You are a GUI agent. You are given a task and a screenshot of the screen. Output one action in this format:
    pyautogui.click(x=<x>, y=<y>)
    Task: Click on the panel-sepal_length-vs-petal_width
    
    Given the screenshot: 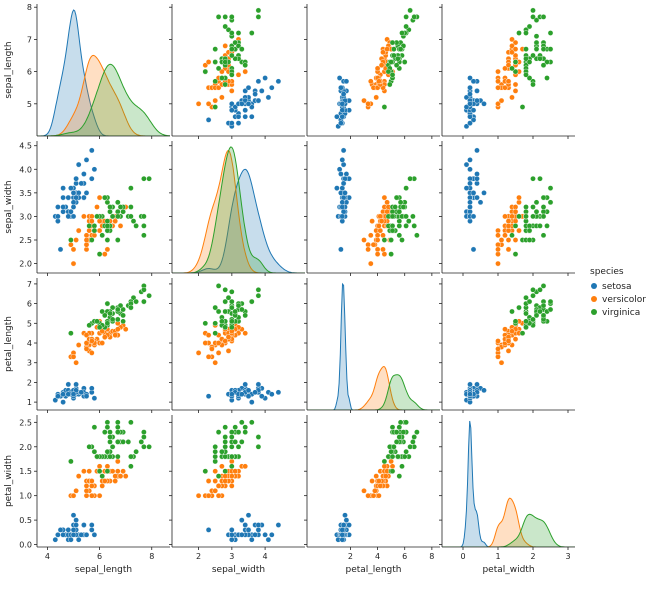 What is the action you would take?
    pyautogui.click(x=507, y=71)
    